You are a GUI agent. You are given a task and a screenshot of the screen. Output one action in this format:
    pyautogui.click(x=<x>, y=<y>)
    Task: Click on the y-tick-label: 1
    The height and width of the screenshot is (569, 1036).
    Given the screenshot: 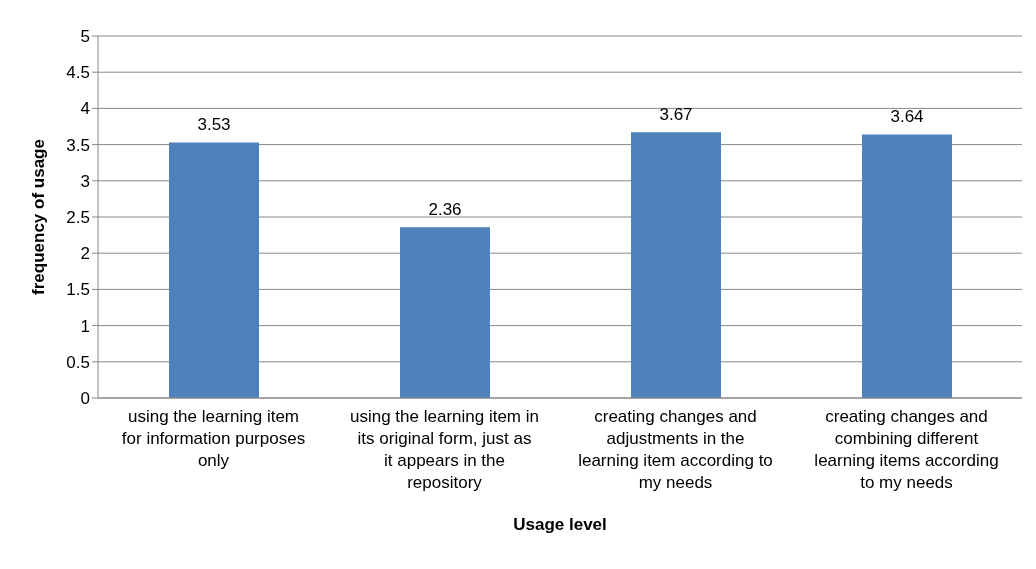 What is the action you would take?
    pyautogui.click(x=85, y=326)
    